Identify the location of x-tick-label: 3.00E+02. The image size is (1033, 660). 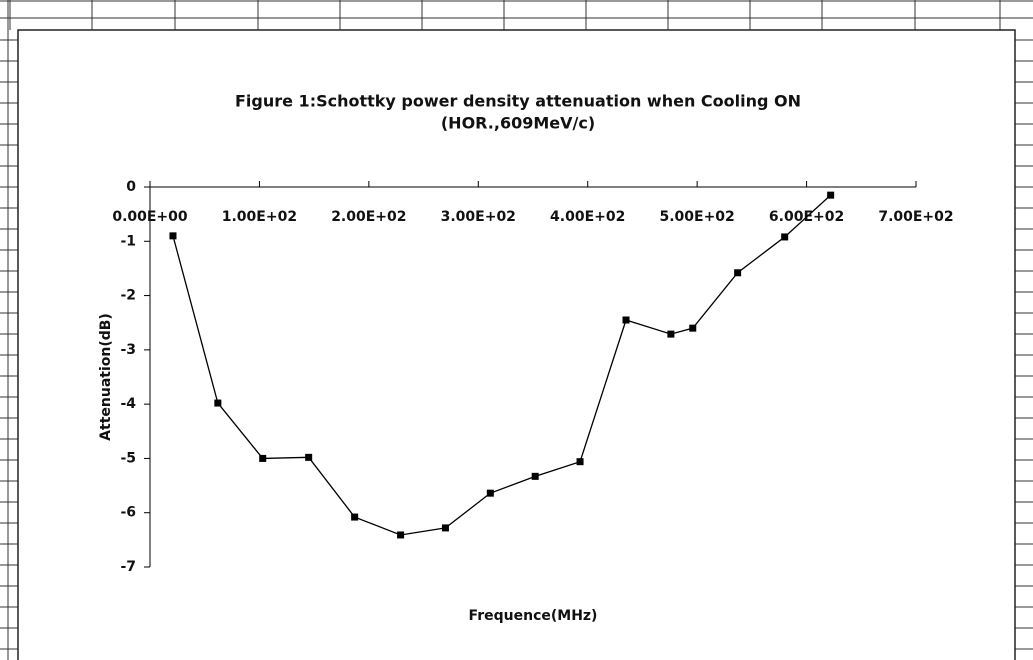
(478, 217).